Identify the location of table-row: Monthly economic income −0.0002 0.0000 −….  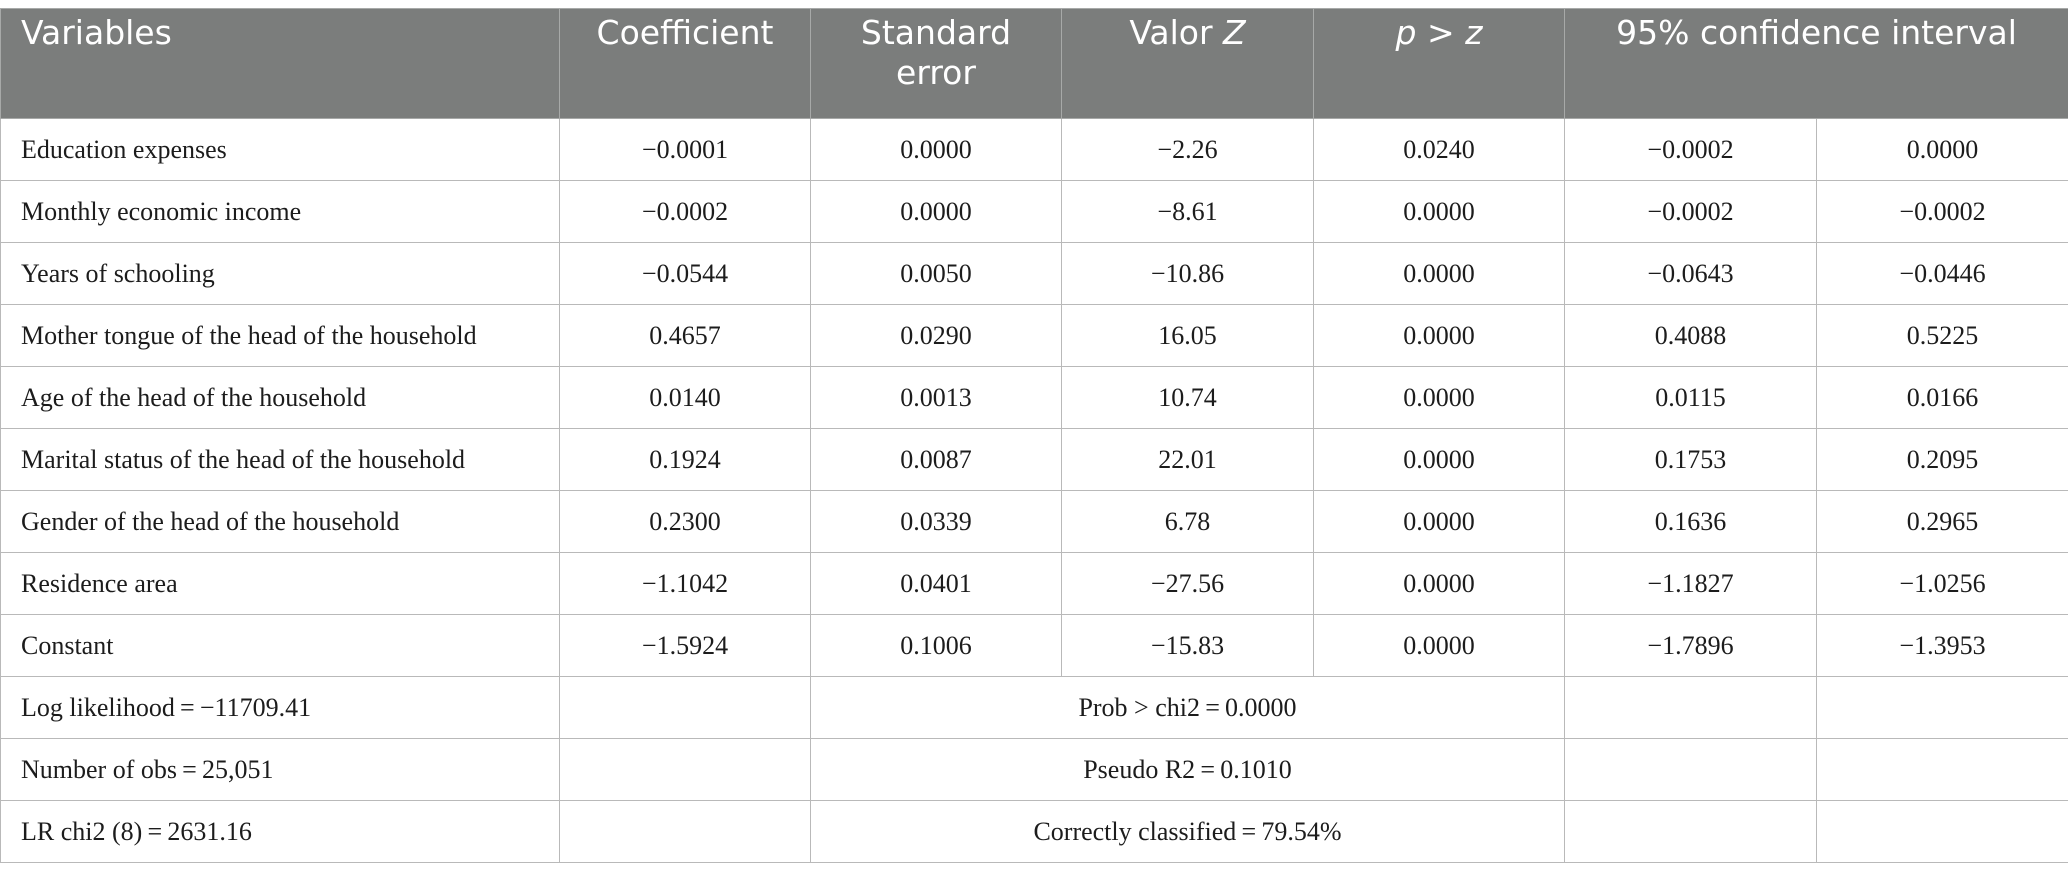
(1034, 211).